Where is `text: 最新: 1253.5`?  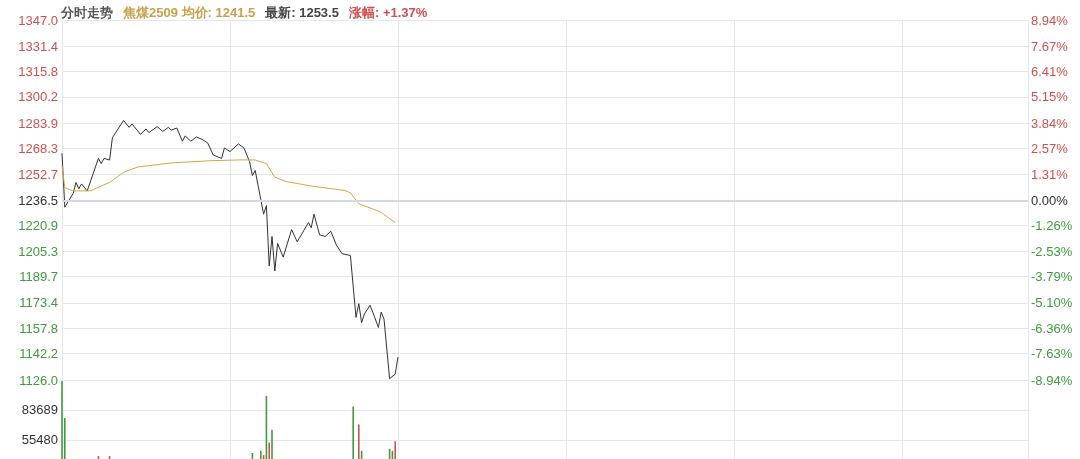 text: 最新: 1253.5 is located at coordinates (301, 12).